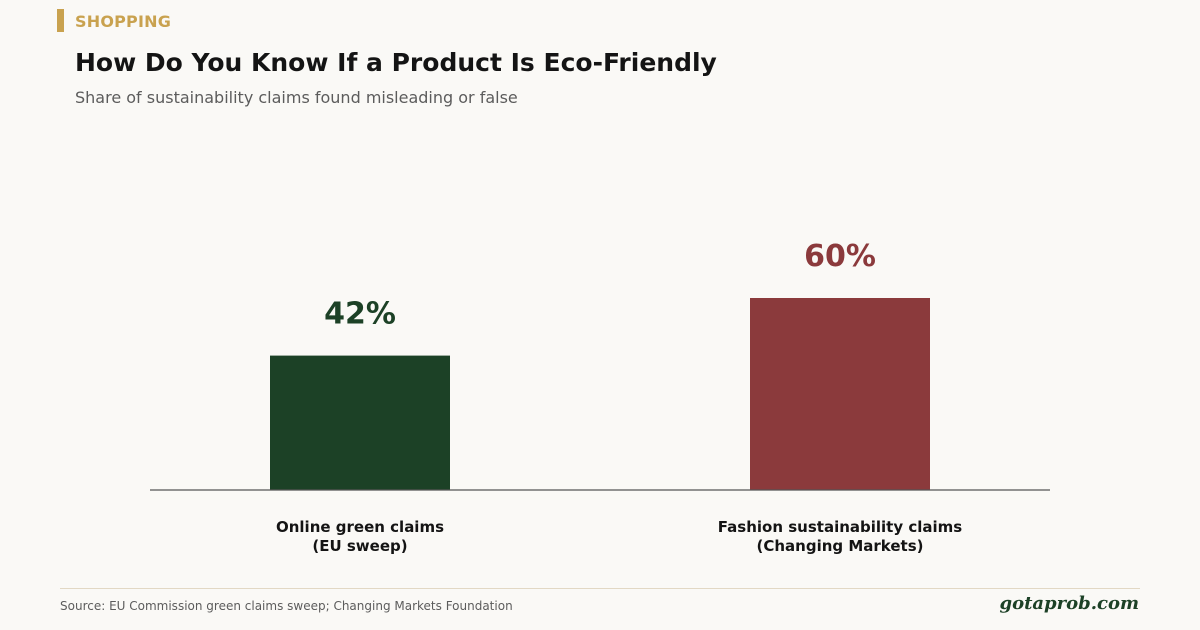 The height and width of the screenshot is (630, 1200). What do you see at coordinates (600, 588) in the screenshot?
I see `footer-divider` at bounding box center [600, 588].